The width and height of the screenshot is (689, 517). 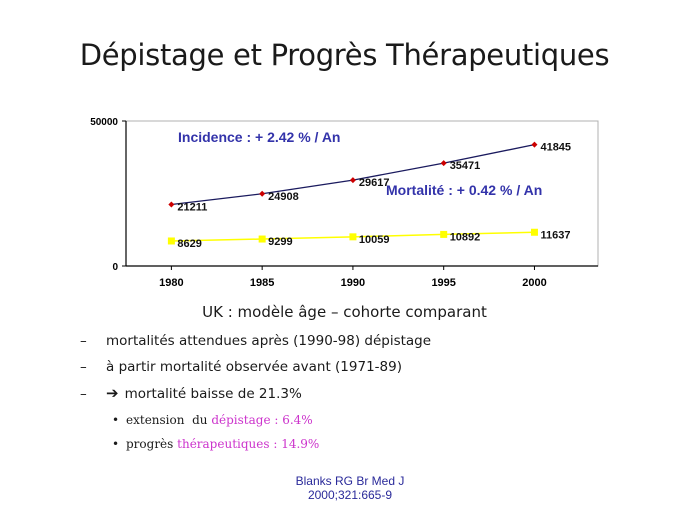 I want to click on y-tick-label: 0, so click(x=115, y=267).